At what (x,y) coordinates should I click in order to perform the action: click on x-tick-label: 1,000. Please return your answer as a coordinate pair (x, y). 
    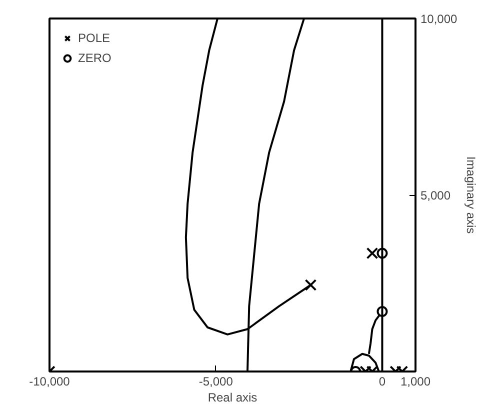
    Looking at the image, I should click on (415, 381).